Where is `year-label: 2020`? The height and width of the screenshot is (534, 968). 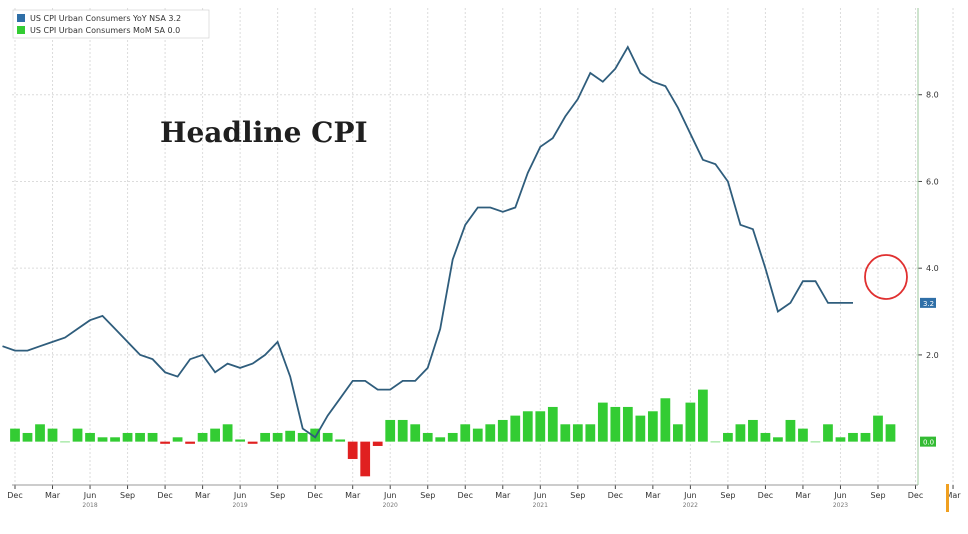
year-label: 2020 is located at coordinates (390, 505).